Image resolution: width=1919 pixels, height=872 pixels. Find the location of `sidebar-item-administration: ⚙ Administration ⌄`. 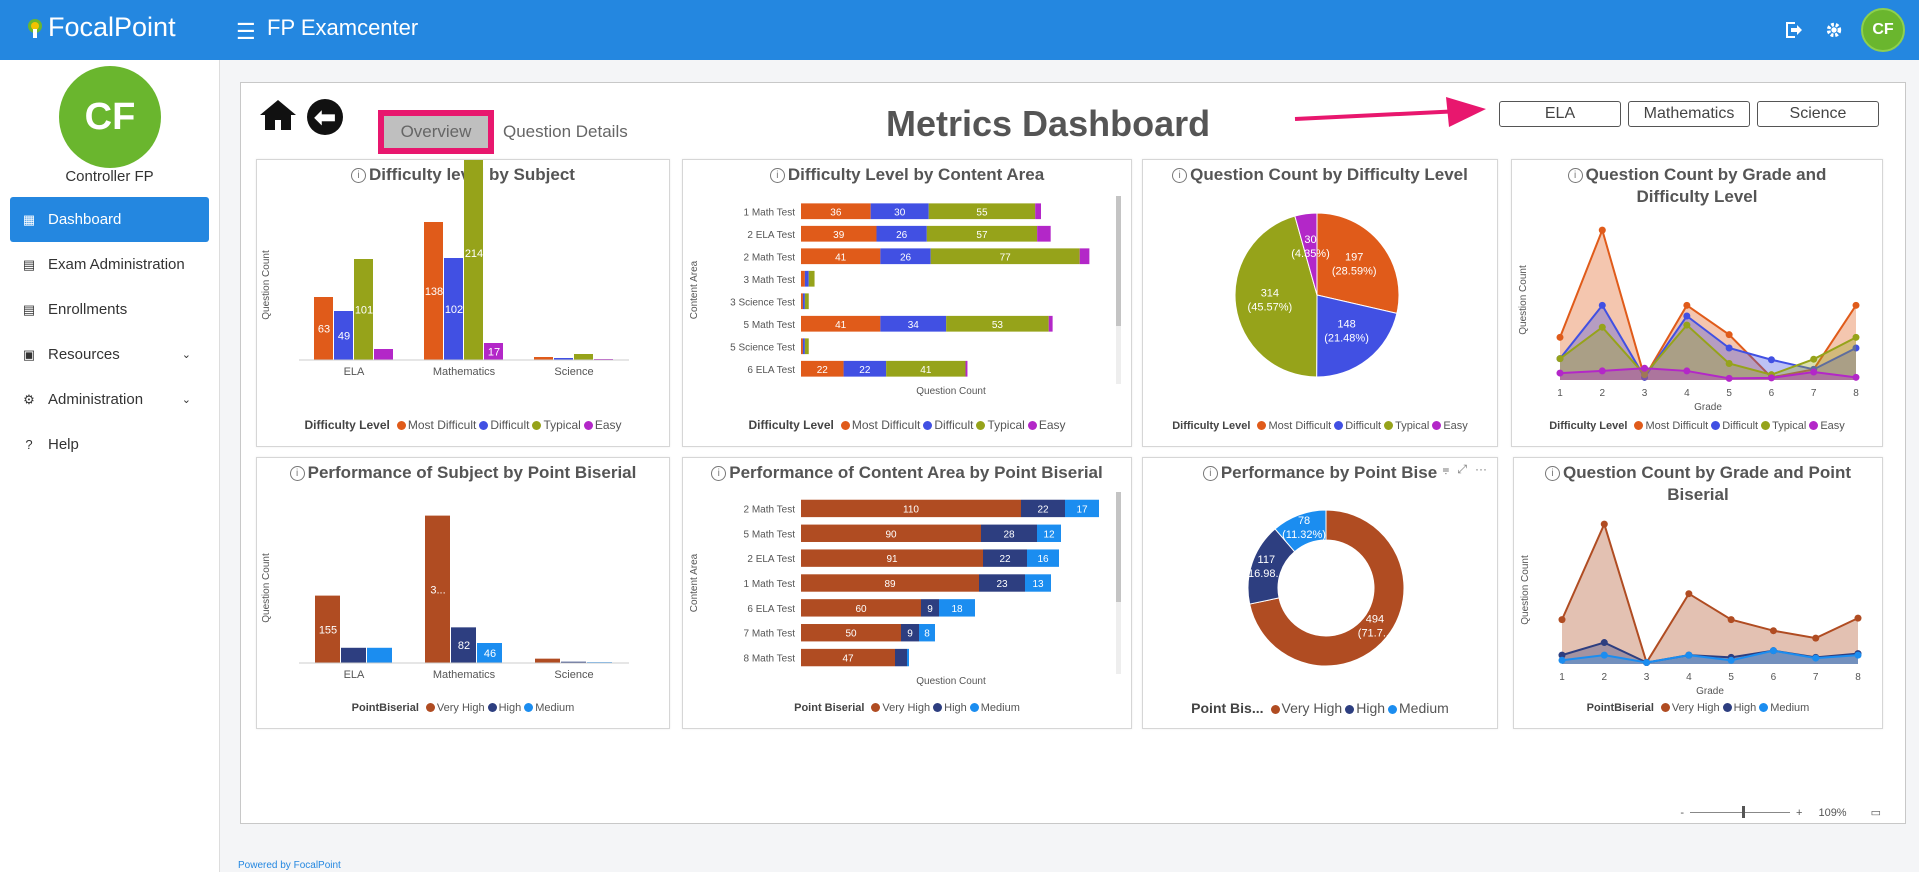

sidebar-item-administration: ⚙ Administration ⌄ is located at coordinates (109, 399).